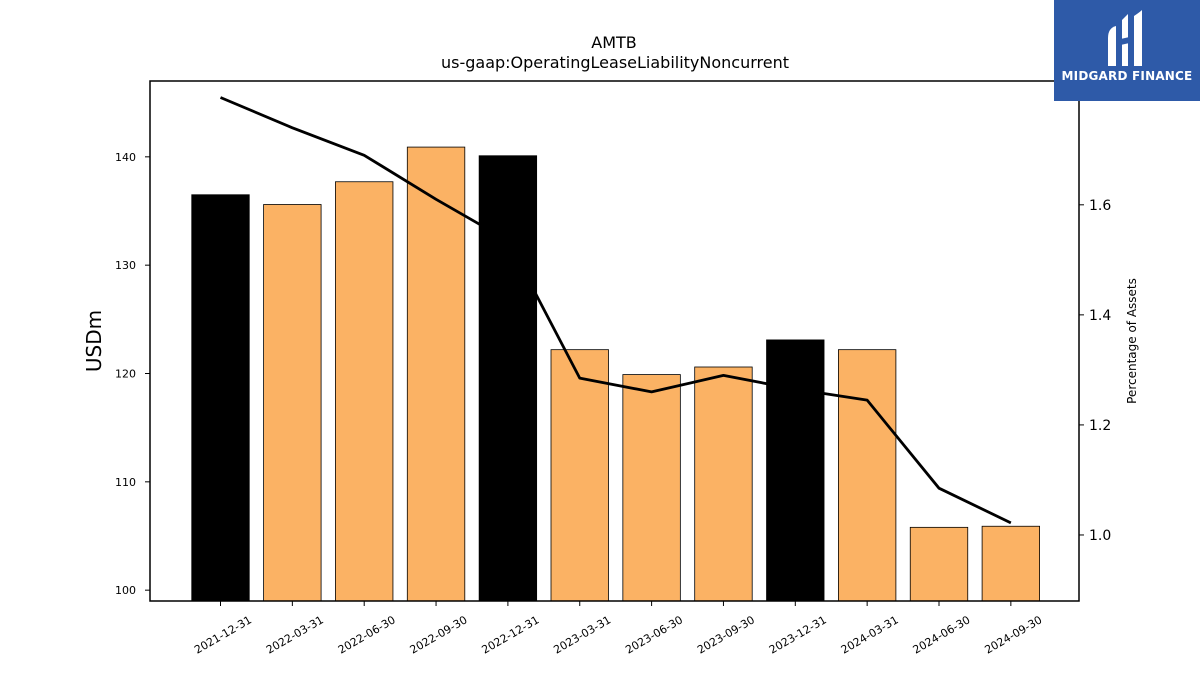  What do you see at coordinates (295, 634) in the screenshot?
I see `x-tick-label: 2022-03-31` at bounding box center [295, 634].